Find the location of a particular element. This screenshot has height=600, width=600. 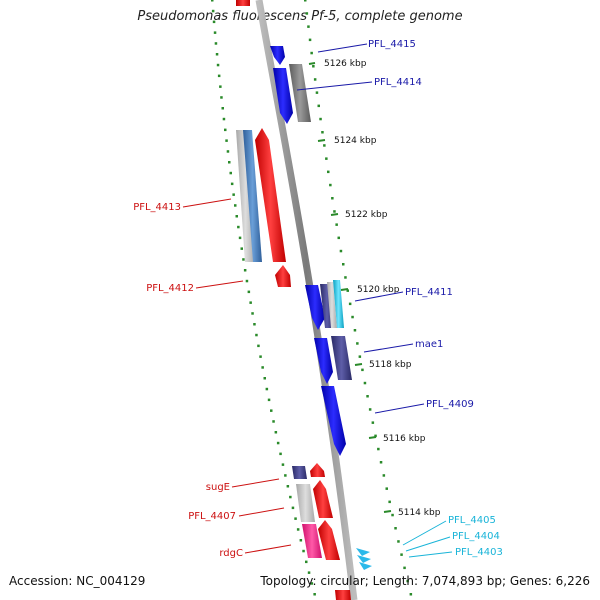

gene-label-PFL_4413: PFL_4413 is located at coordinates (157, 207).